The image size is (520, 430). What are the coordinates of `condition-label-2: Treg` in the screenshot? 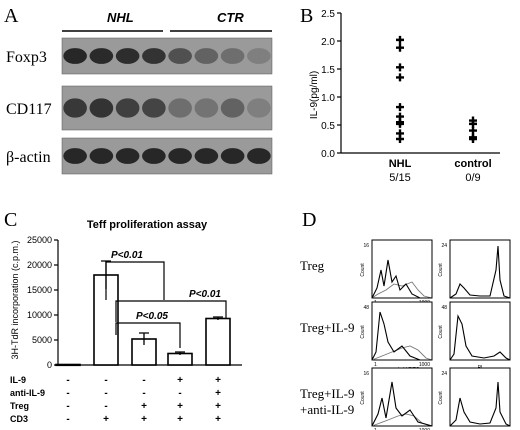 It's located at (19, 406).